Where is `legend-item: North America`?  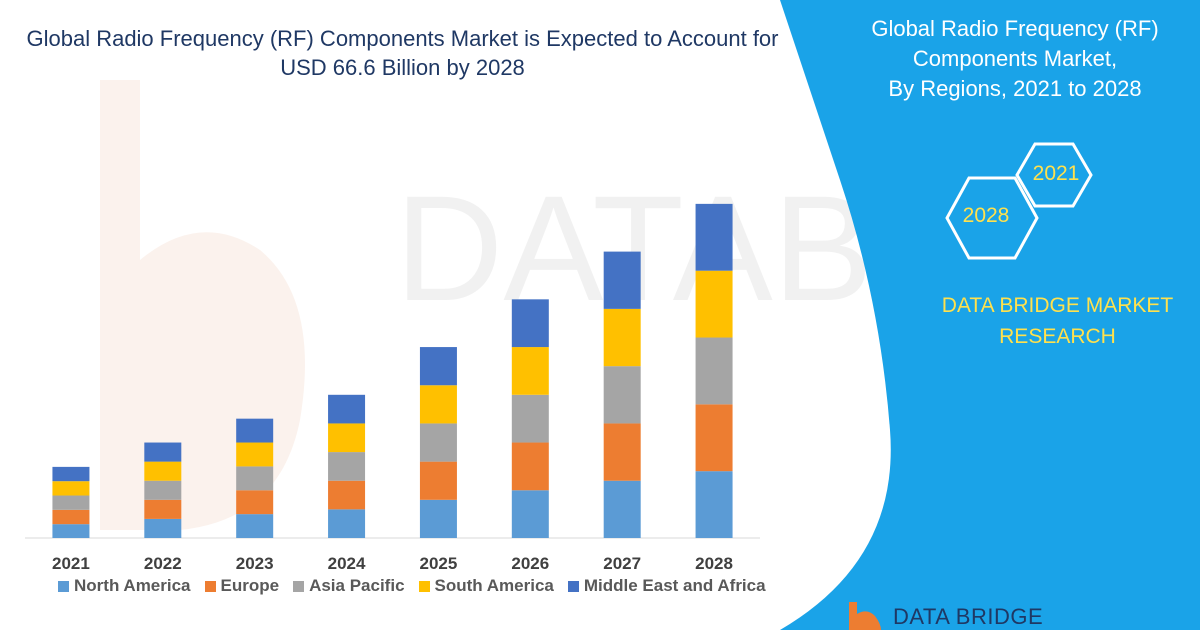 legend-item: North America is located at coordinates (124, 586).